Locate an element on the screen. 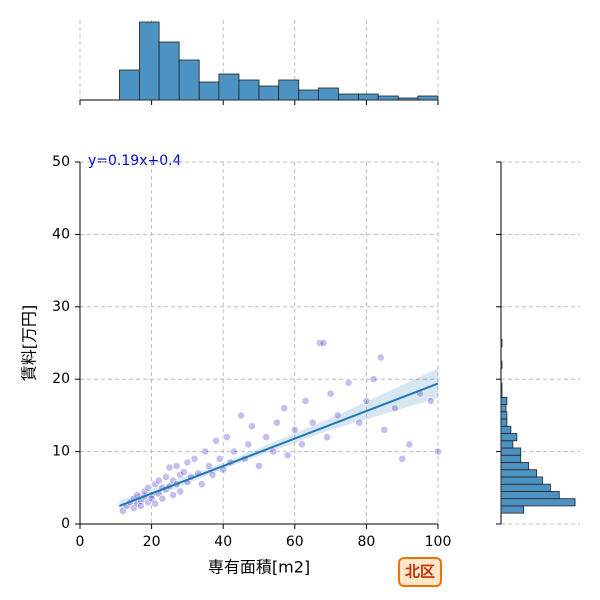 The height and width of the screenshot is (600, 600). regression-line is located at coordinates (279, 444).